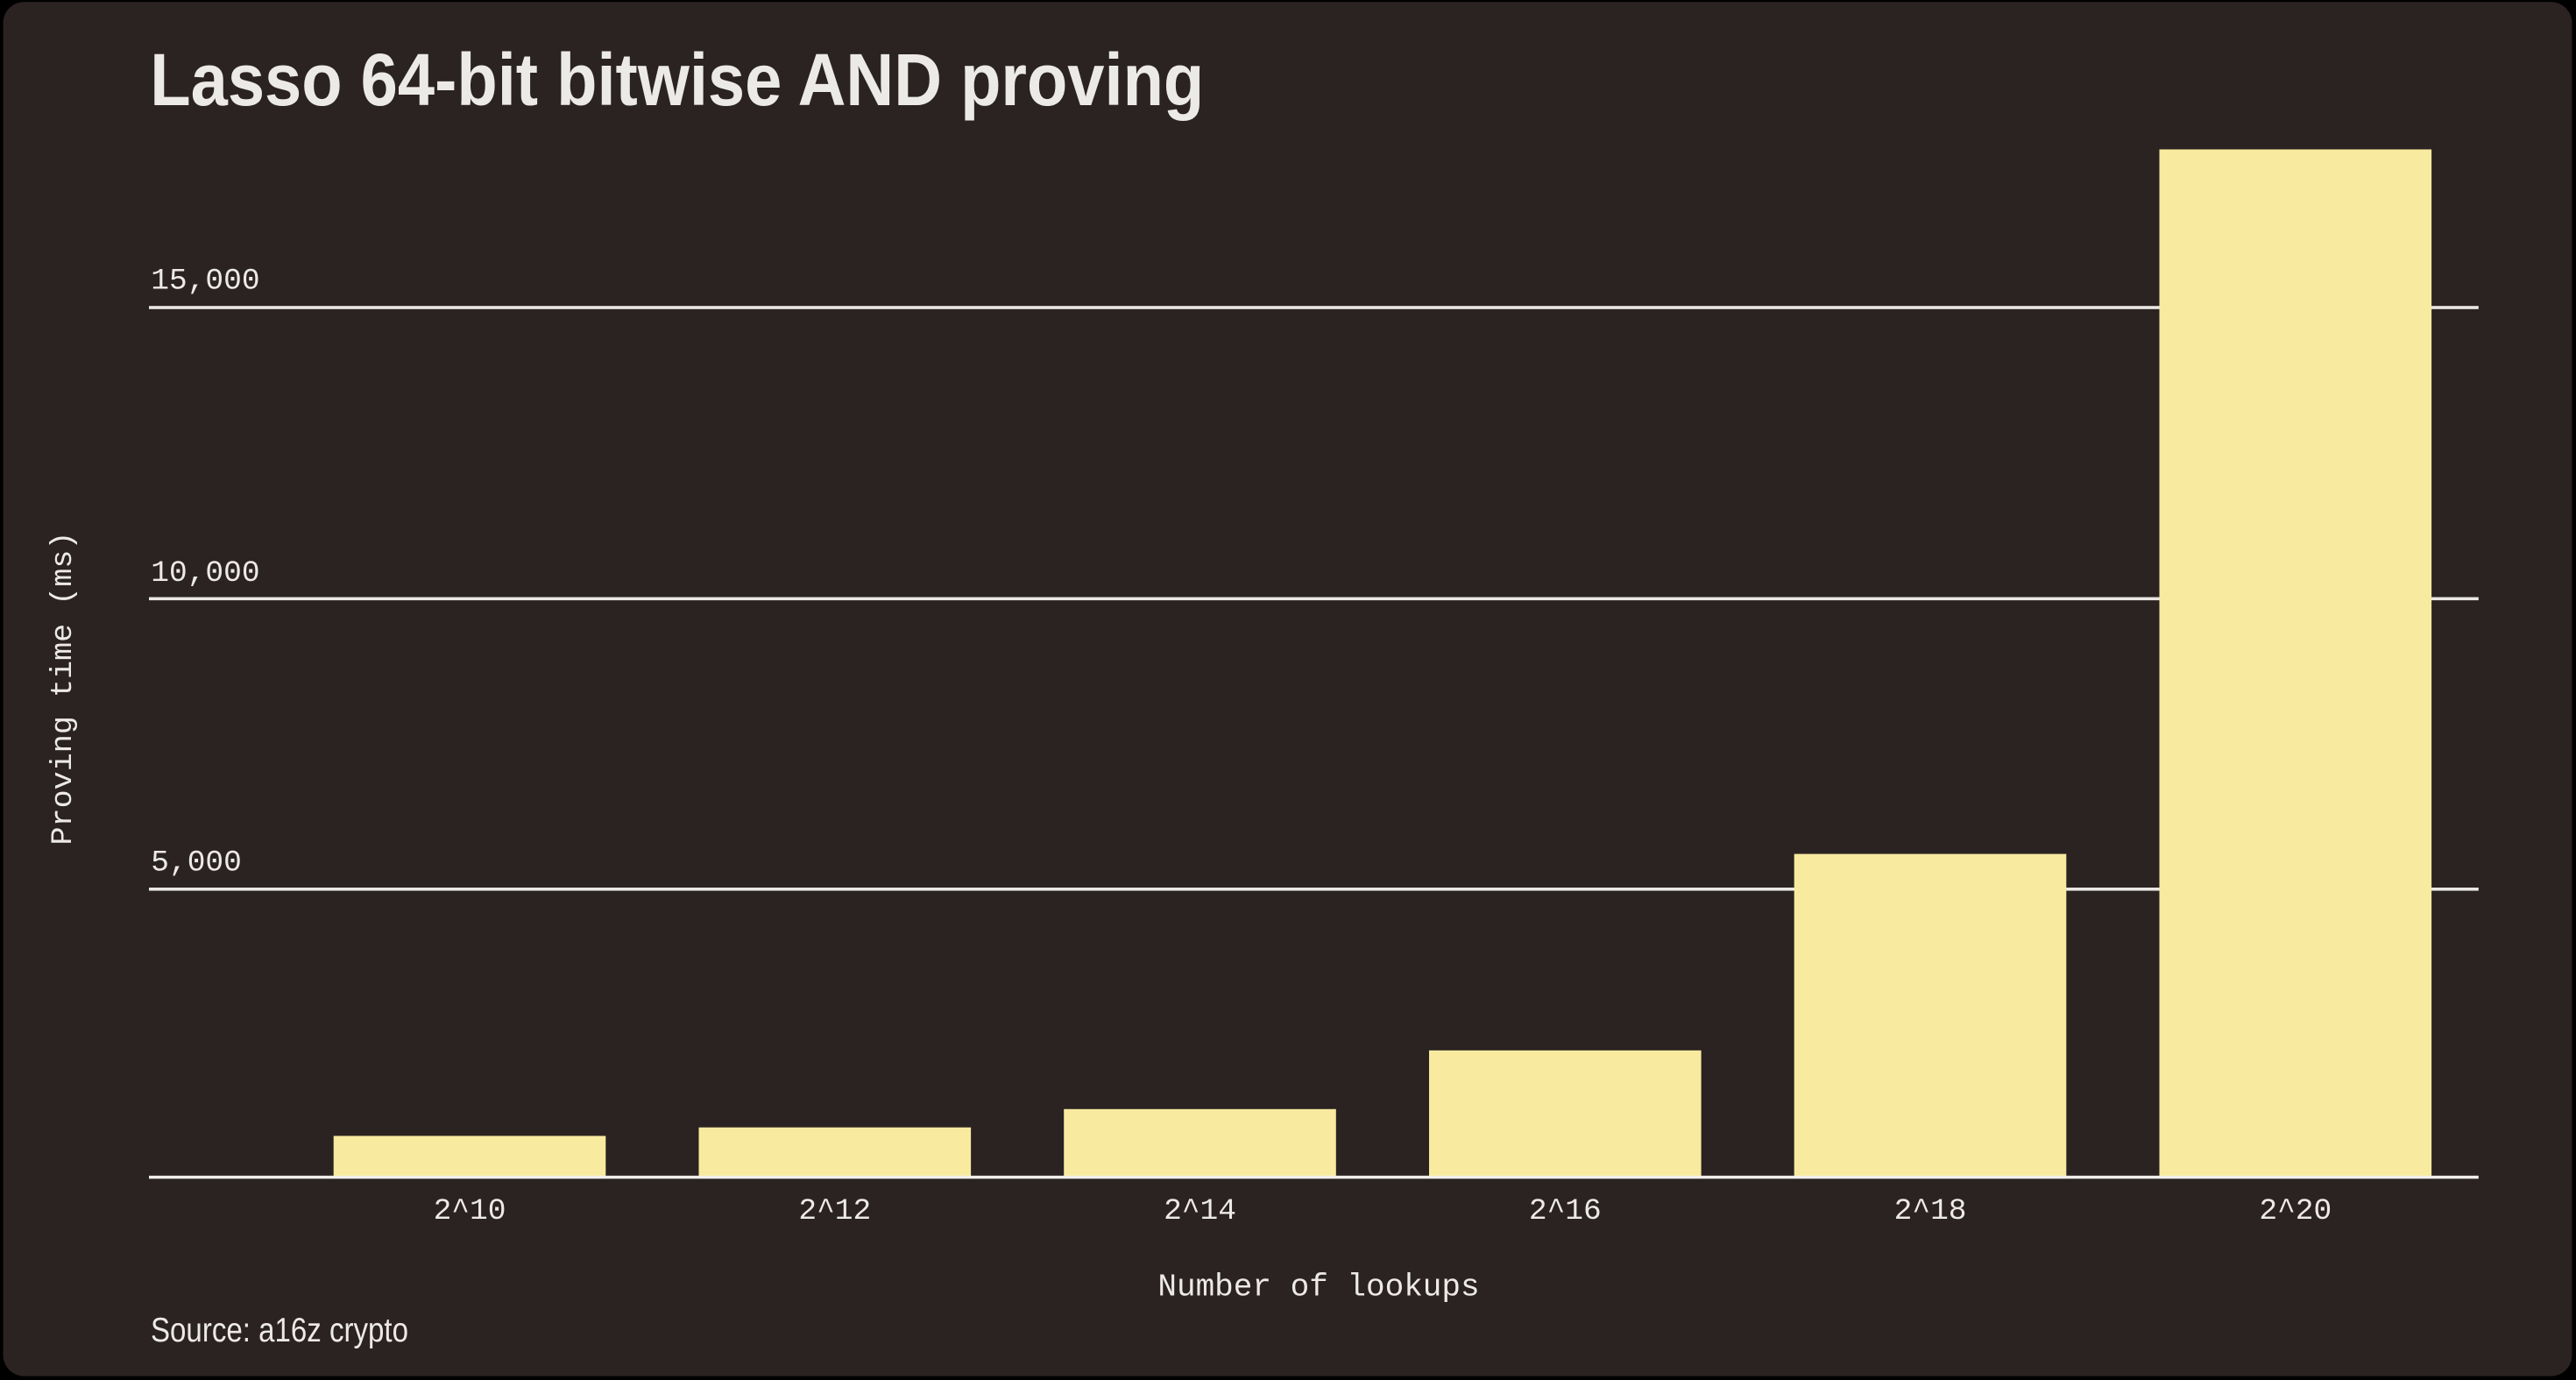  I want to click on svg-text: 2^14, so click(1200, 1211).